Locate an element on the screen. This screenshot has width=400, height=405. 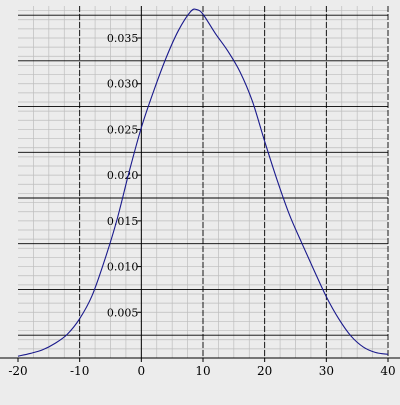
x-tick-label: -20 is located at coordinates (17, 371).